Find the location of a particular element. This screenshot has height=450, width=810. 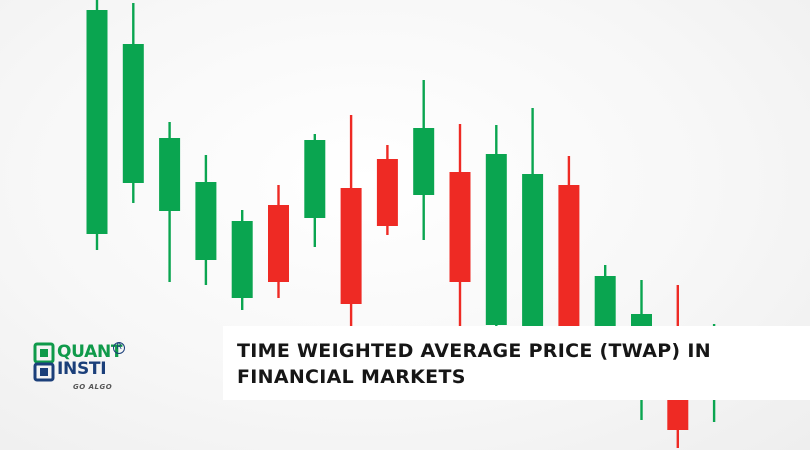

candle-4-body is located at coordinates (205, 221).